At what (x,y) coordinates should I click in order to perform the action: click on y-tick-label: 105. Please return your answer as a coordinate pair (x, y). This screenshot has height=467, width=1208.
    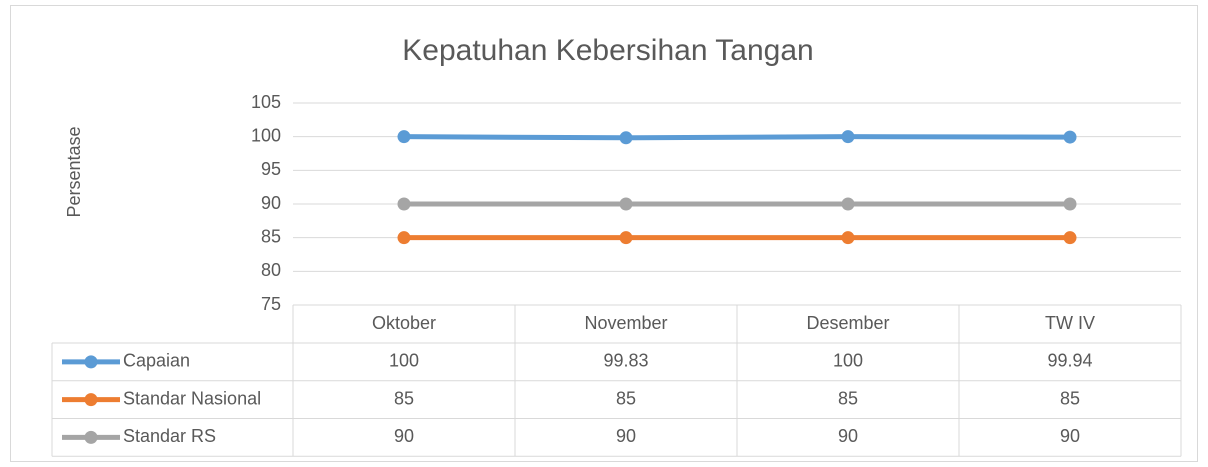
    Looking at the image, I should click on (266, 102).